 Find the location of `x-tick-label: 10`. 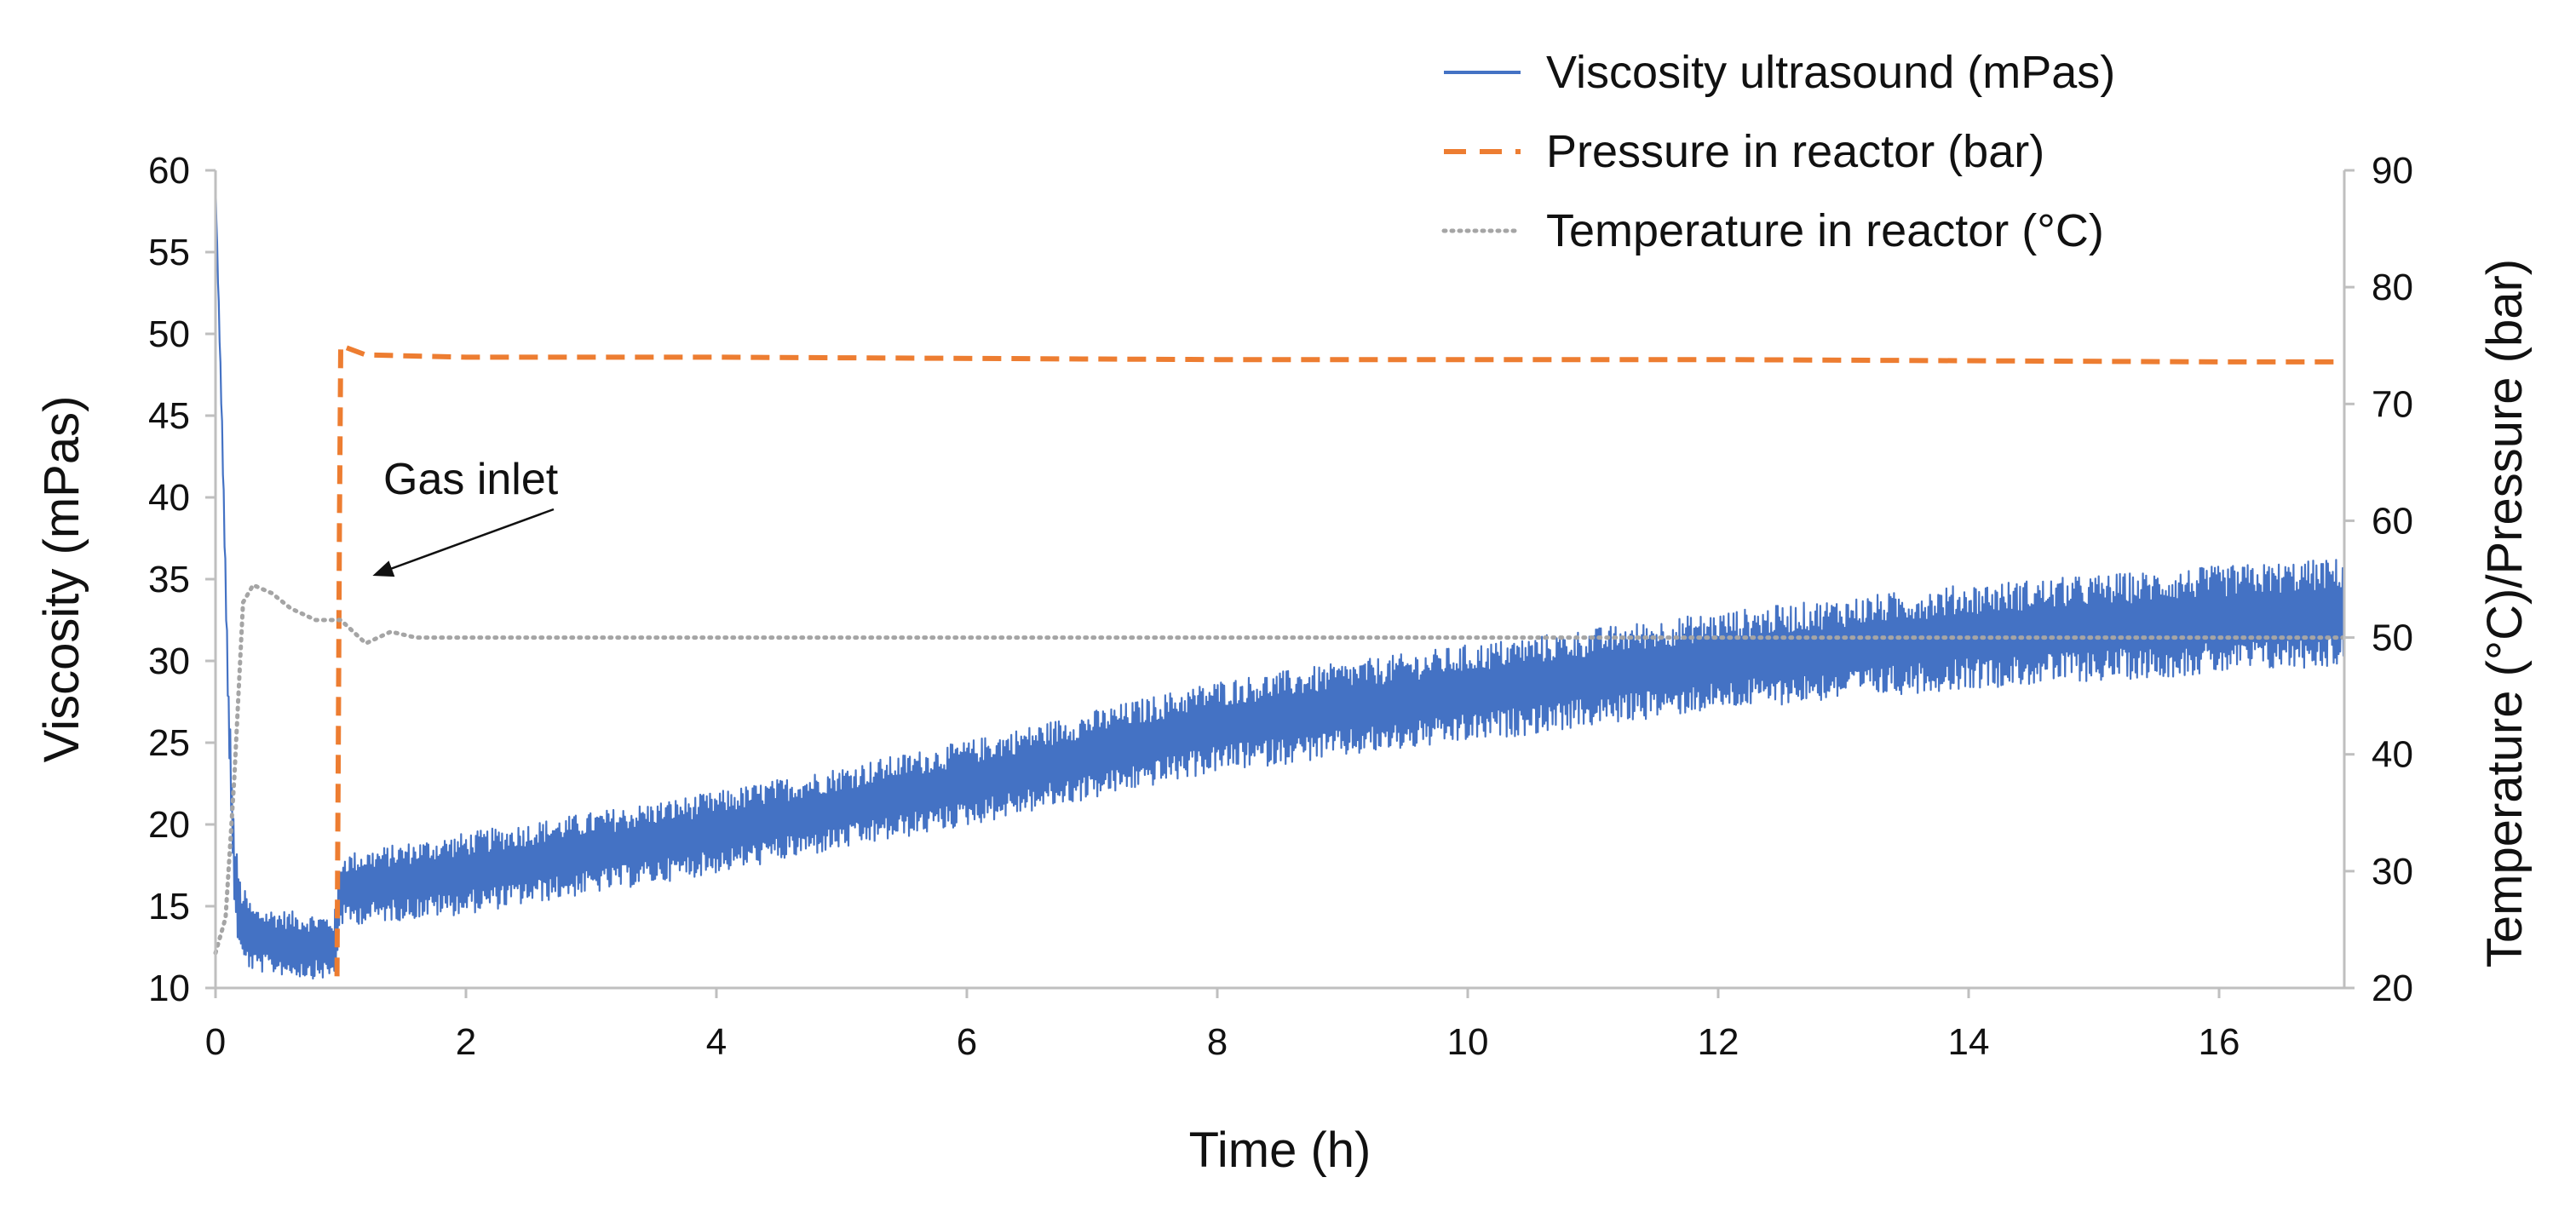

x-tick-label: 10 is located at coordinates (1468, 1042).